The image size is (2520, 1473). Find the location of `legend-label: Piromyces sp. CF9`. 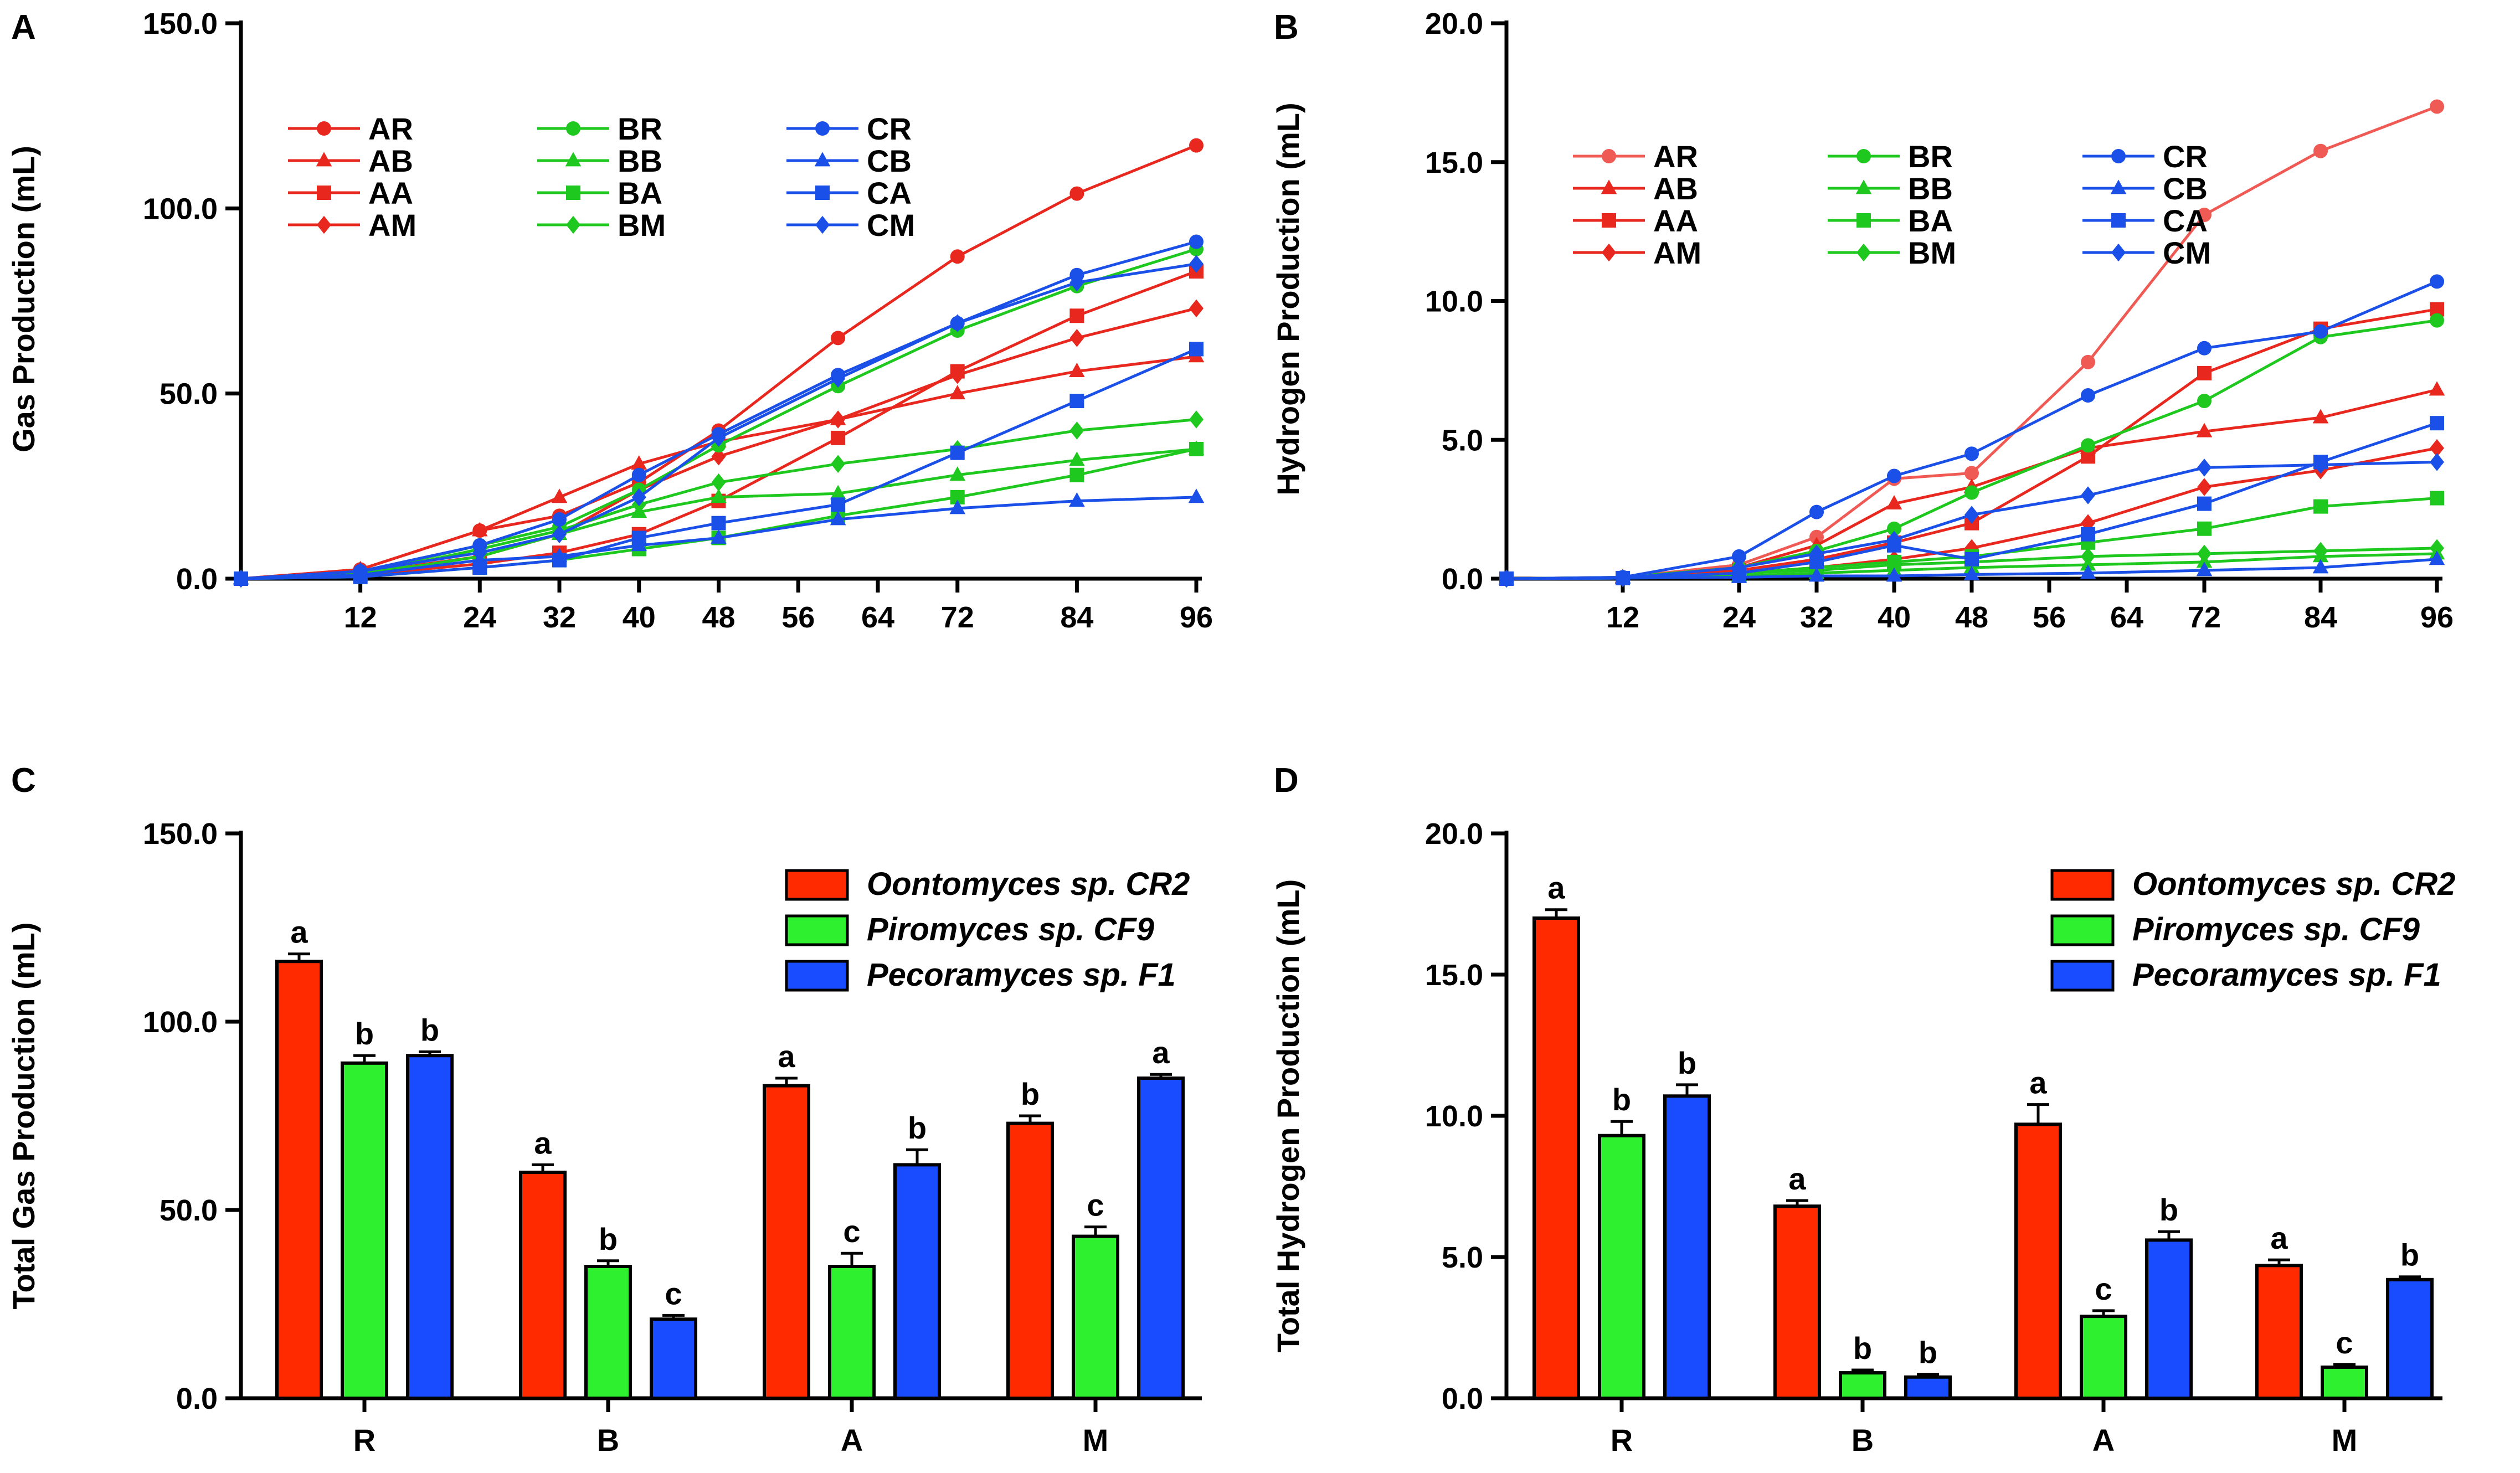

legend-label: Piromyces sp. CF9 is located at coordinates (1011, 929).